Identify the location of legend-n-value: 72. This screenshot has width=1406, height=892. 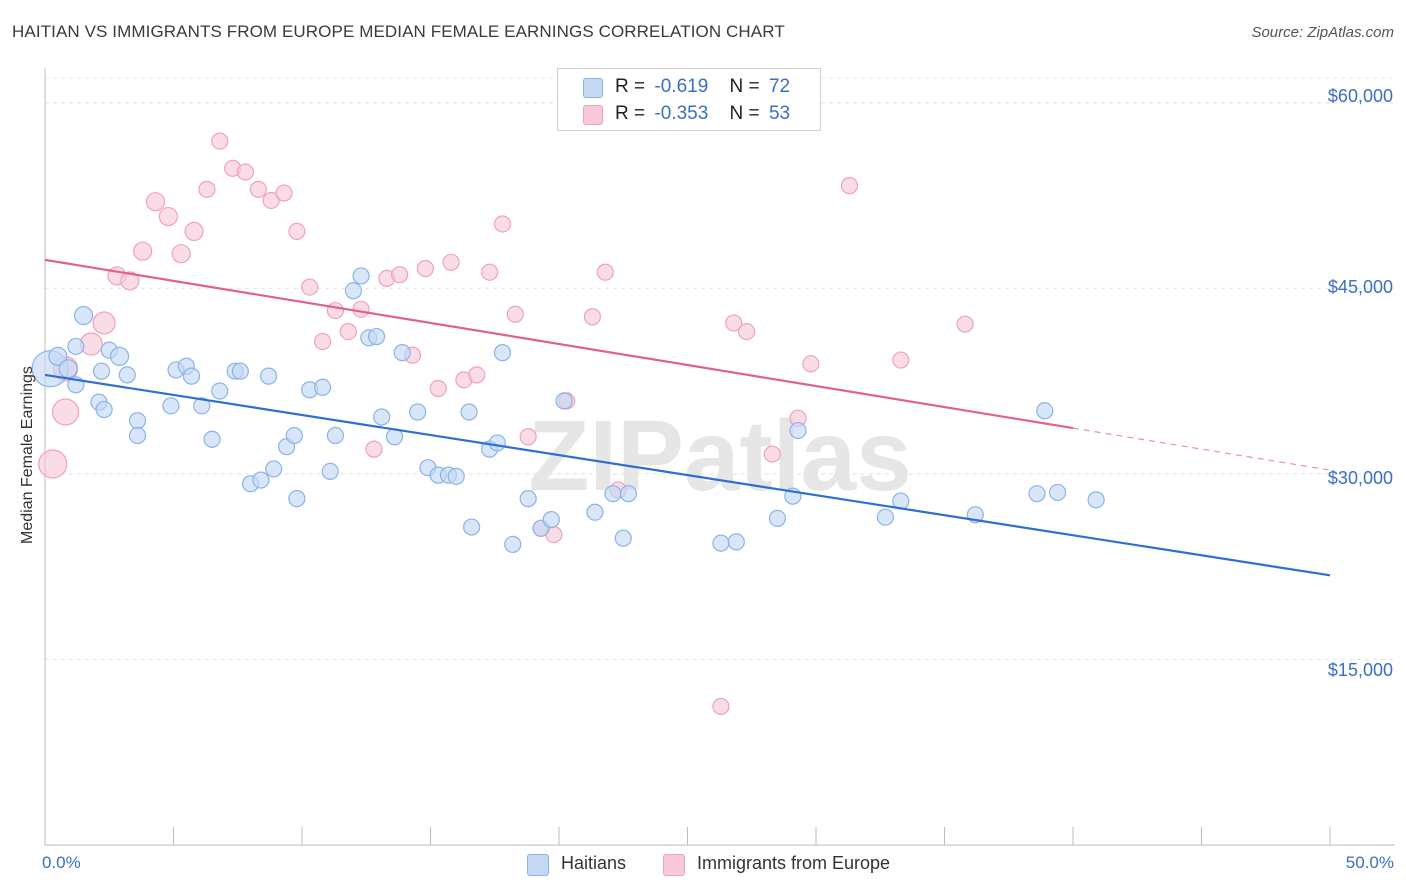
(779, 86).